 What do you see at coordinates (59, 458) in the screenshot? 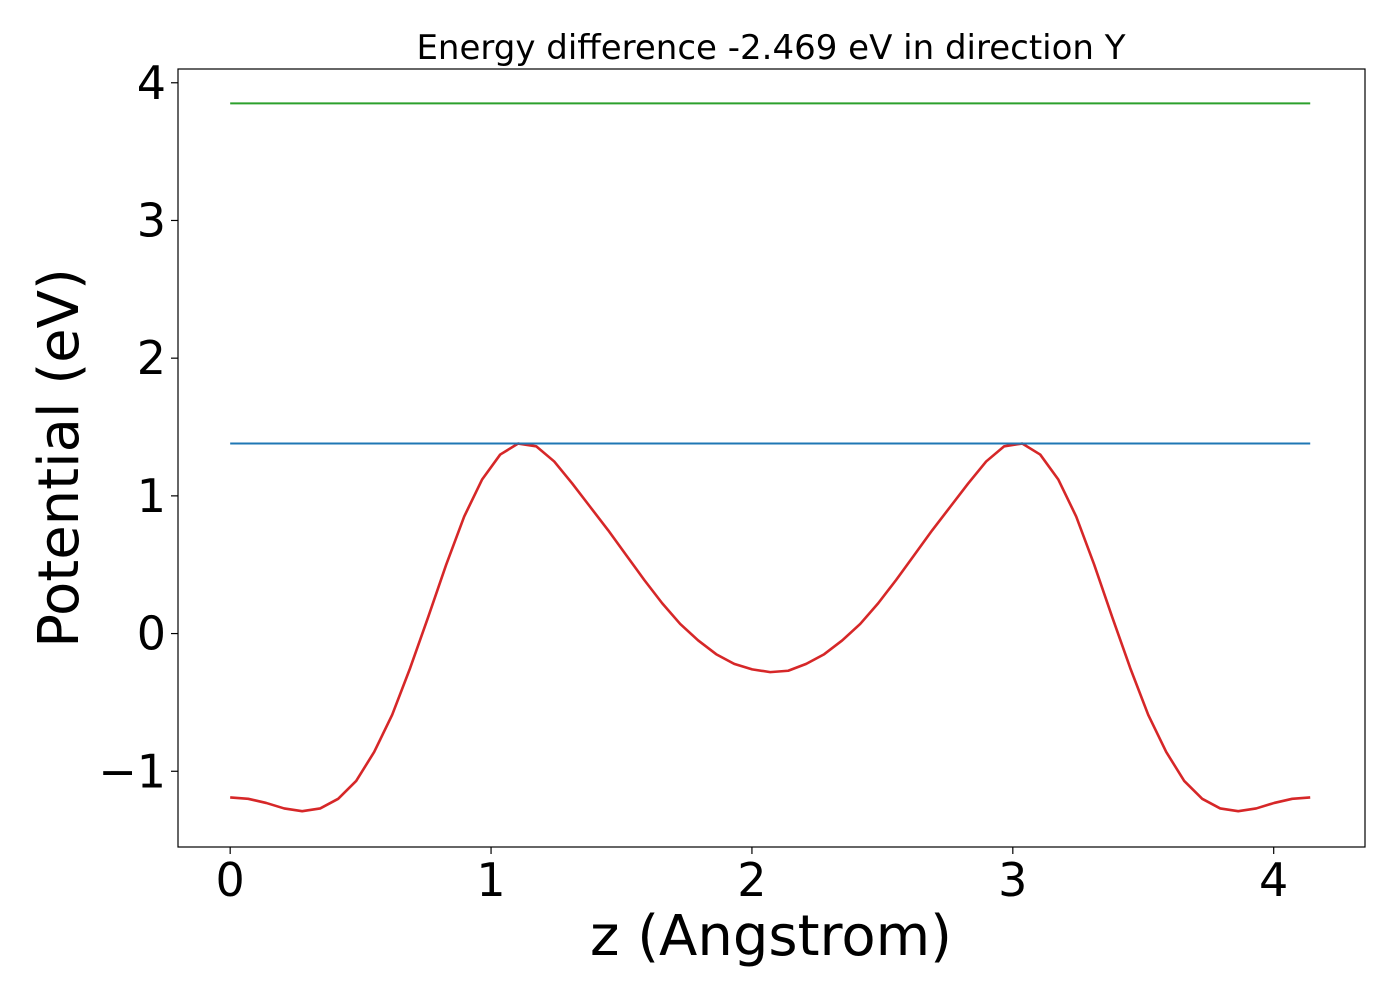
I see `y-axis-label: Potential (eV)` at bounding box center [59, 458].